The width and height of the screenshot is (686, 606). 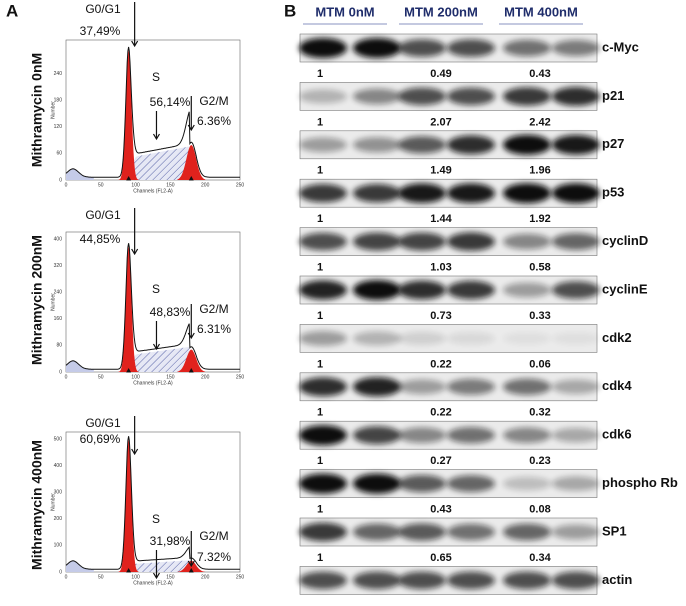 I want to click on ratio: 0.08, so click(x=539, y=510).